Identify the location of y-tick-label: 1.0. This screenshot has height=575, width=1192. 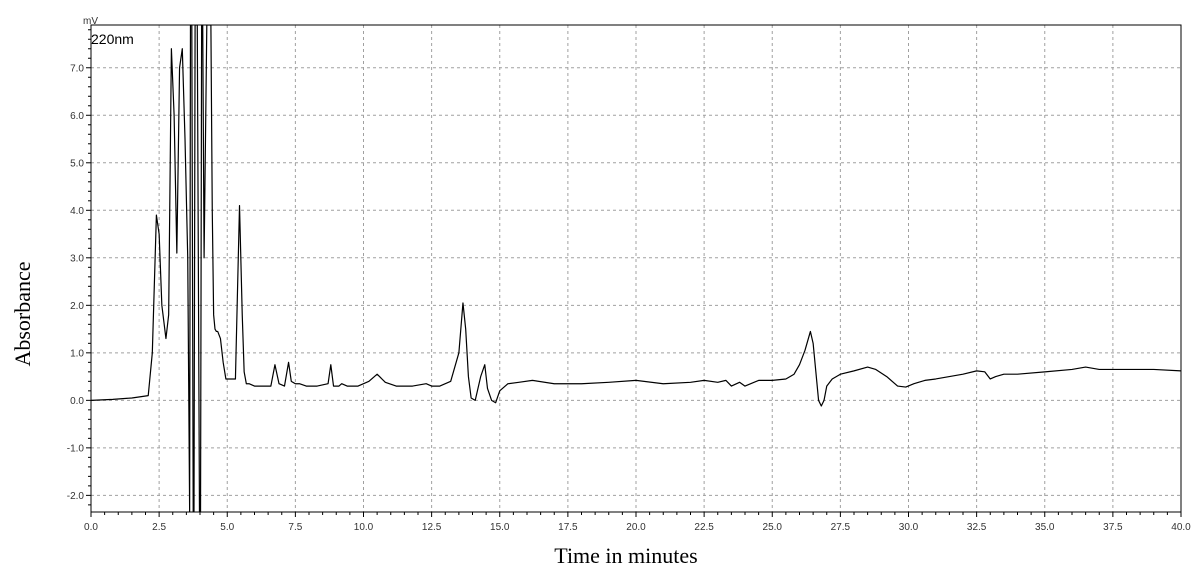
(77, 353).